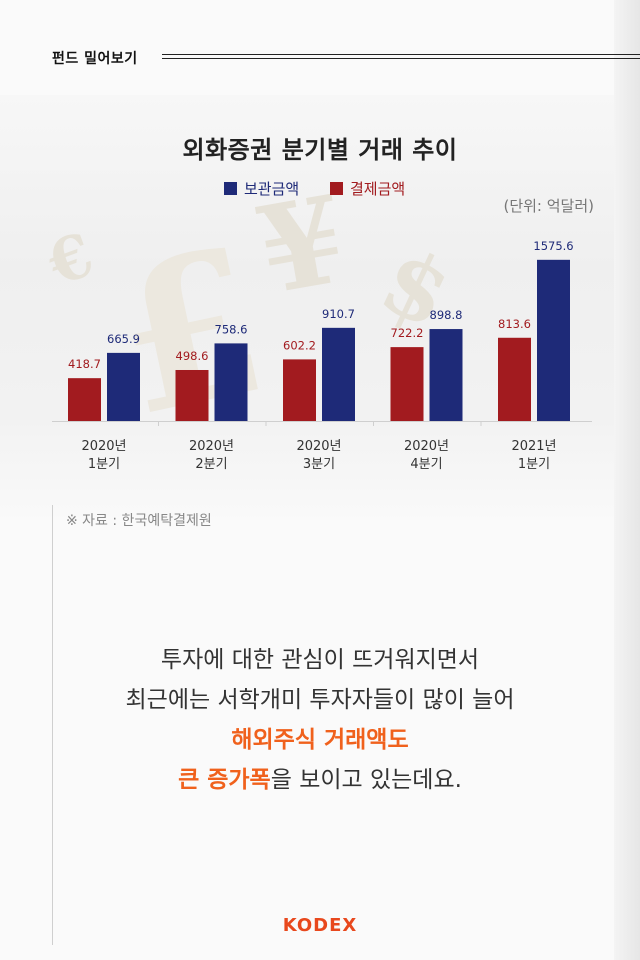  What do you see at coordinates (553, 246) in the screenshot?
I see `data-label-storage: 1575.6` at bounding box center [553, 246].